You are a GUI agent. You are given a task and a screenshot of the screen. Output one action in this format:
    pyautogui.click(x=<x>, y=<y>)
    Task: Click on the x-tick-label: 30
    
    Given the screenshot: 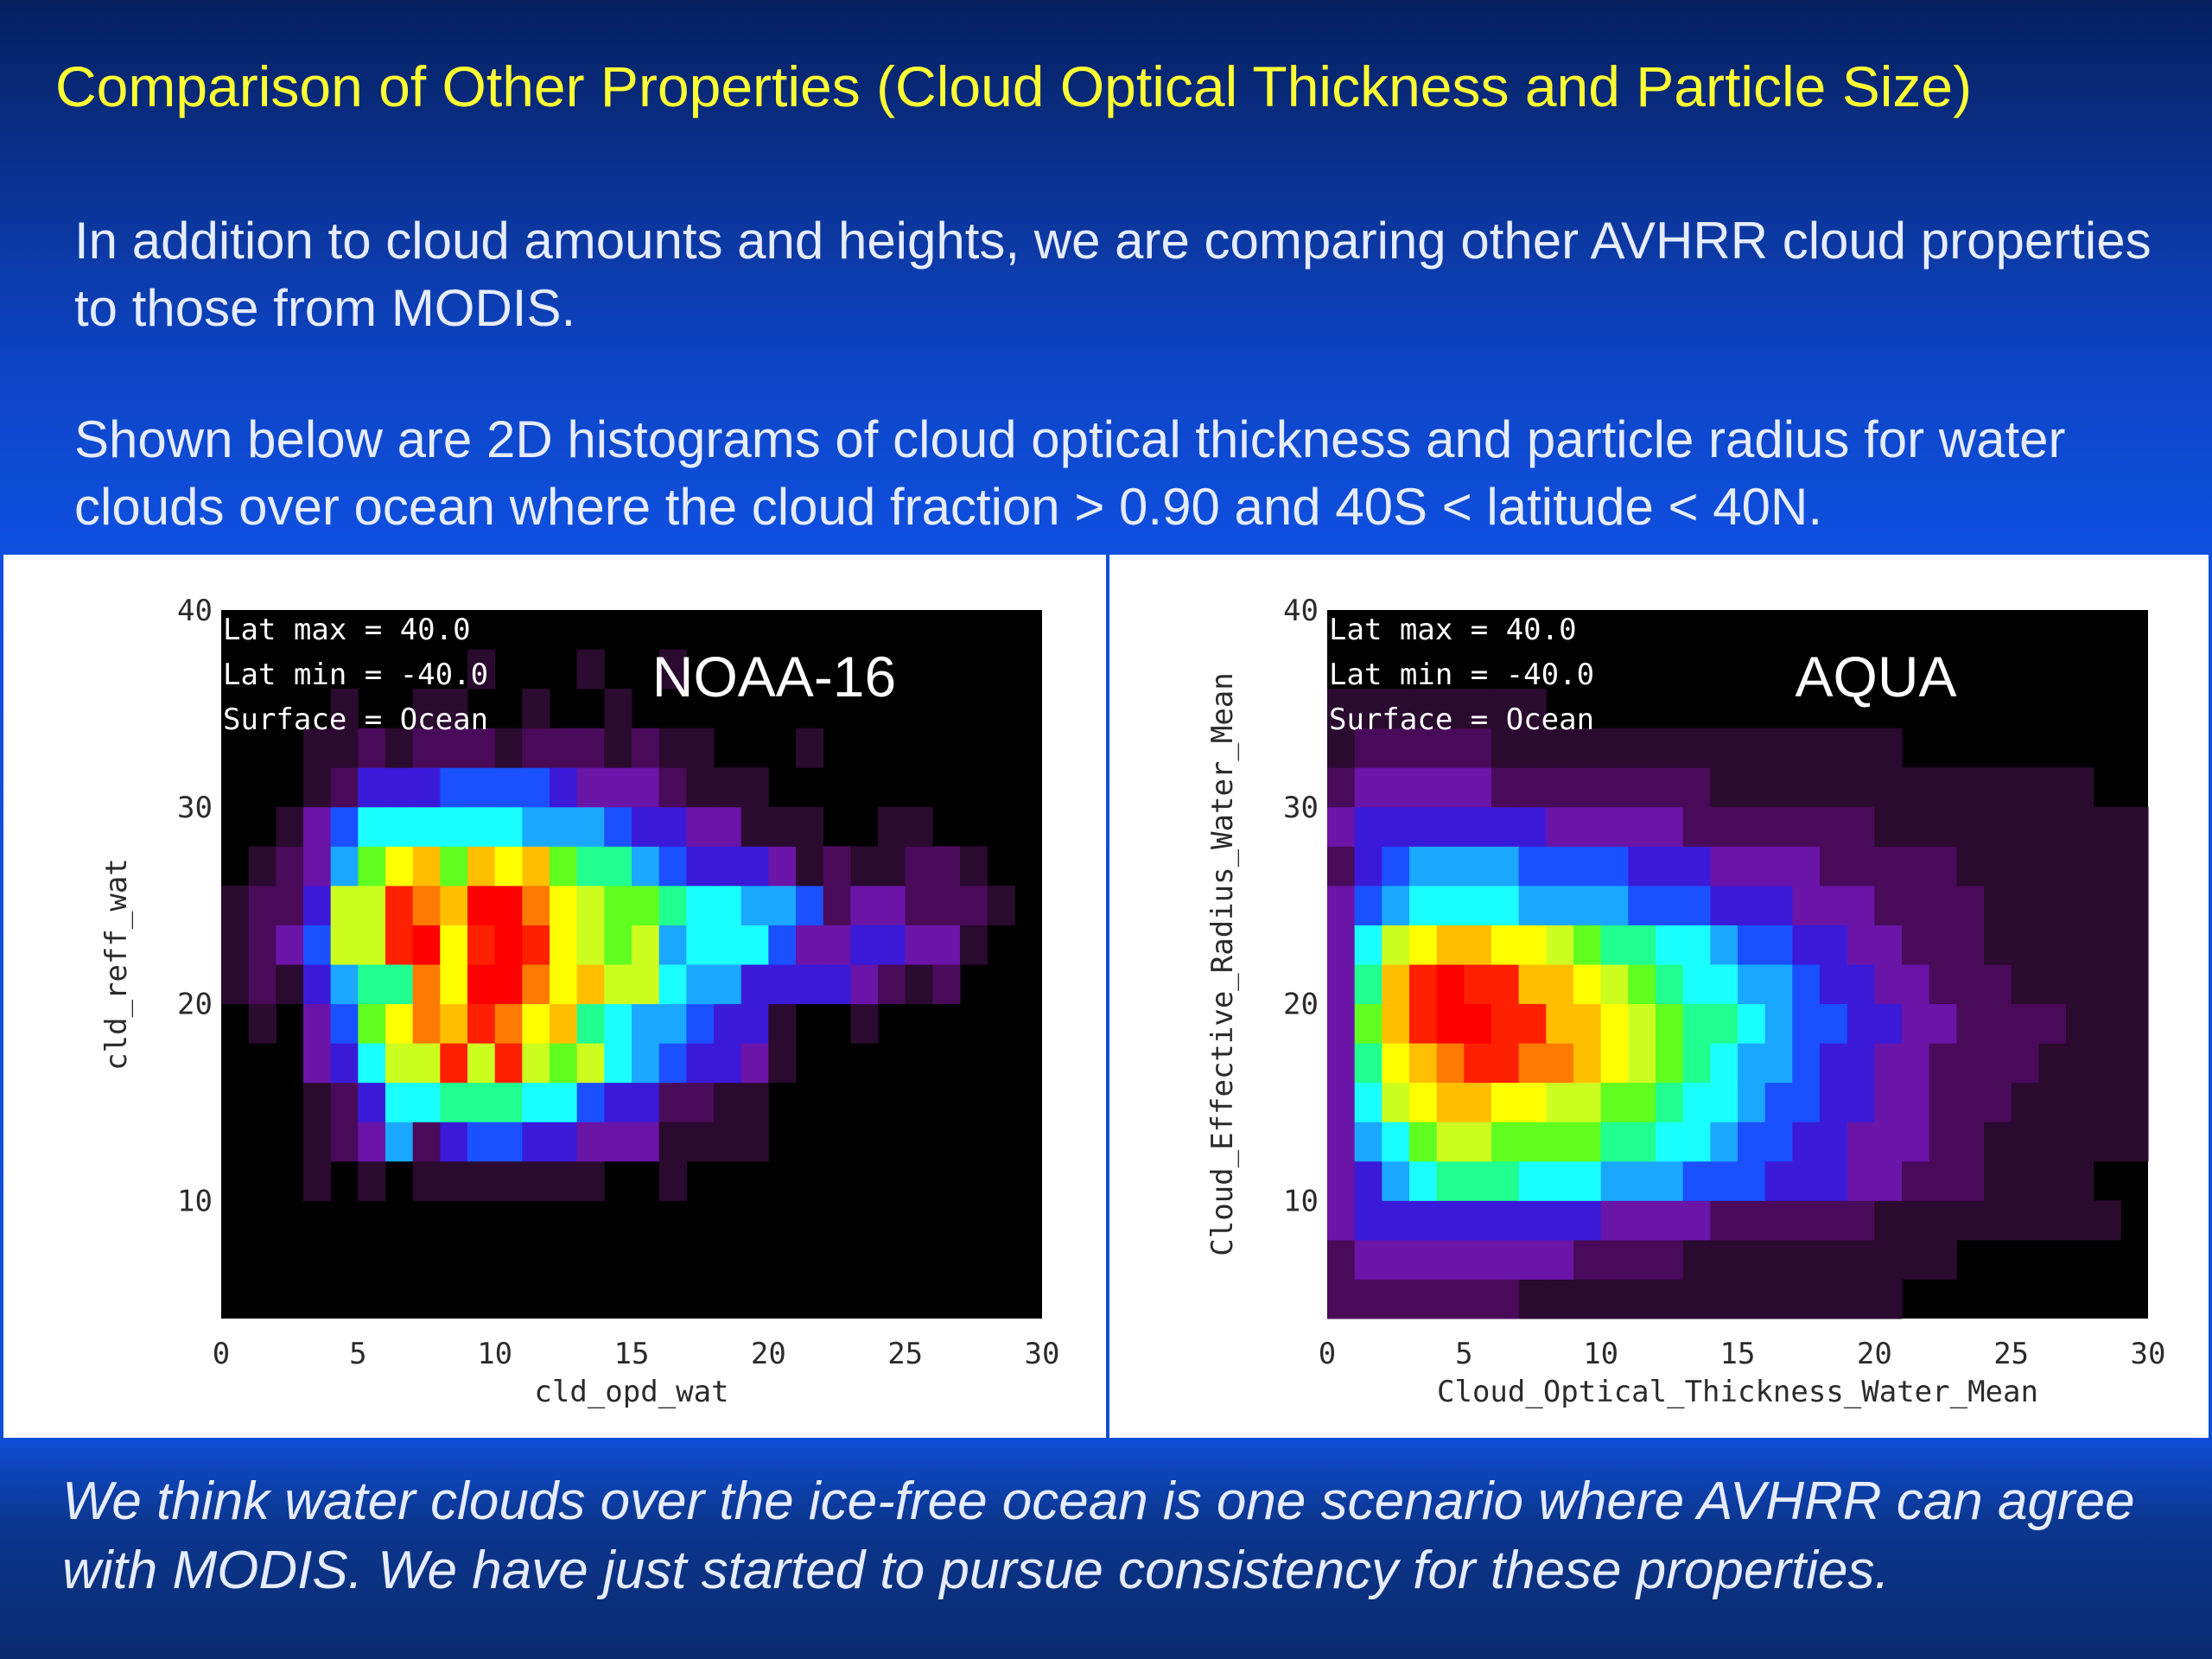 What is the action you would take?
    pyautogui.click(x=1042, y=1354)
    